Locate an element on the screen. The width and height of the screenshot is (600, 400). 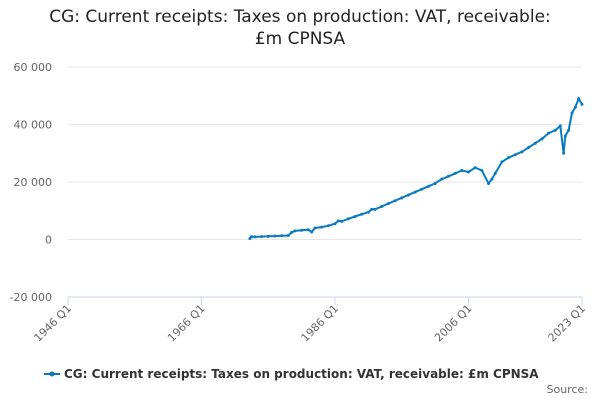
y-tick-label: -20 000 is located at coordinates (31, 297).